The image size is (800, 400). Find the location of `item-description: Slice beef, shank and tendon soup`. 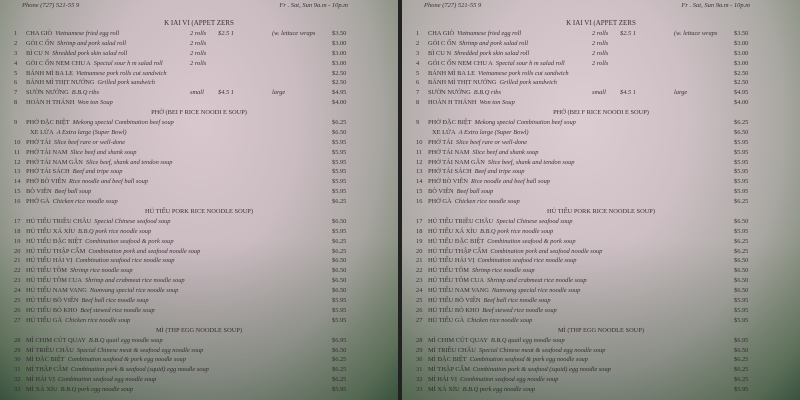

item-description: Slice beef, shank and tendon soup is located at coordinates (531, 162).